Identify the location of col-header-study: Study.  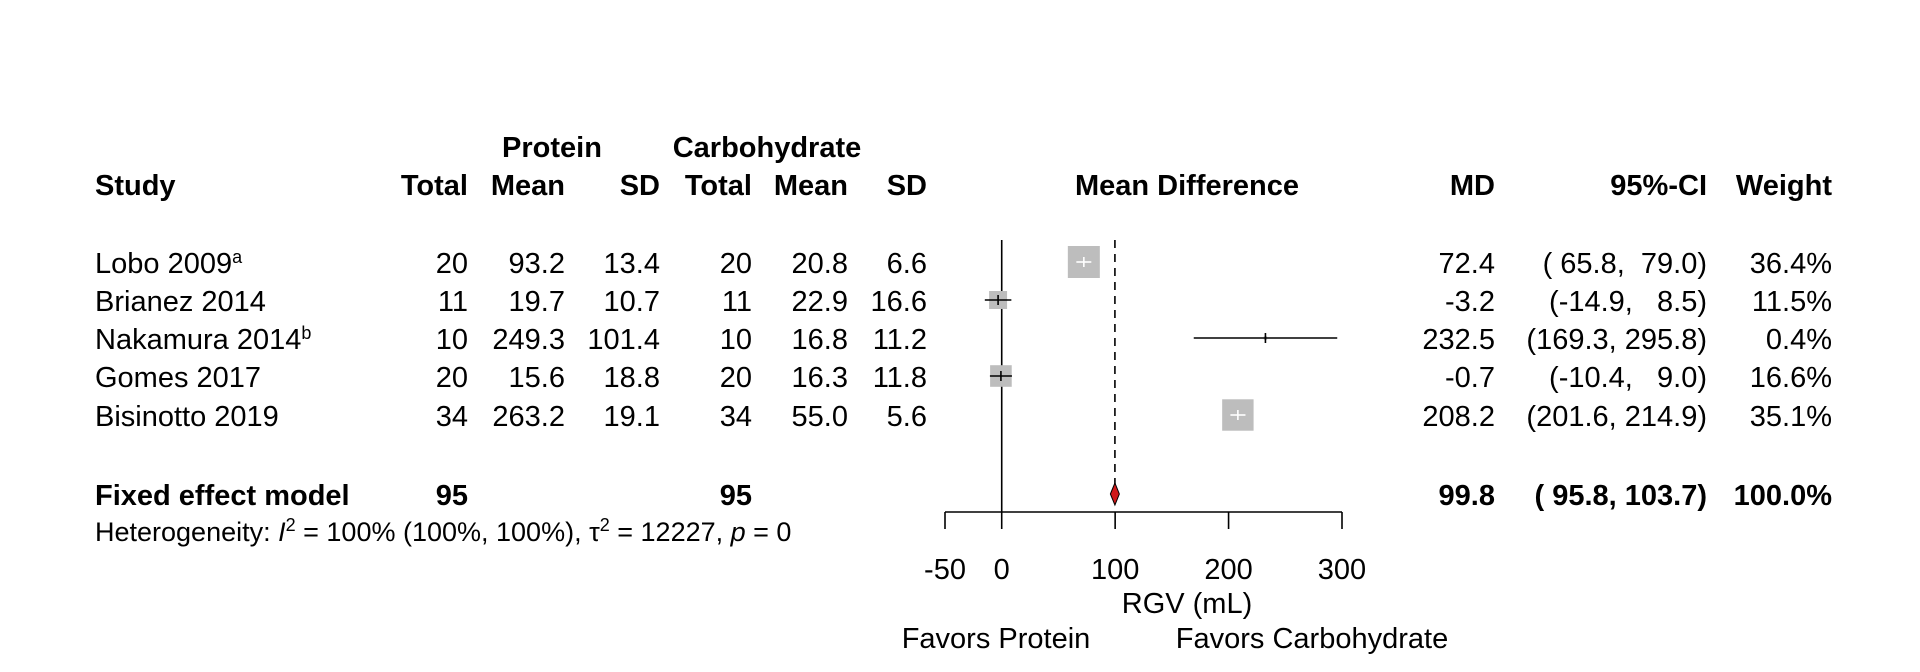
(135, 186).